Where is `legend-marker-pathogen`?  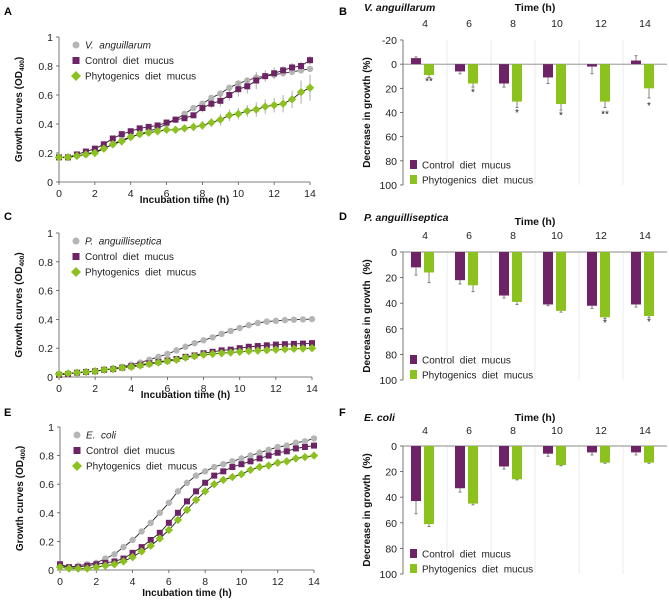
legend-marker-pathogen is located at coordinates (76, 241).